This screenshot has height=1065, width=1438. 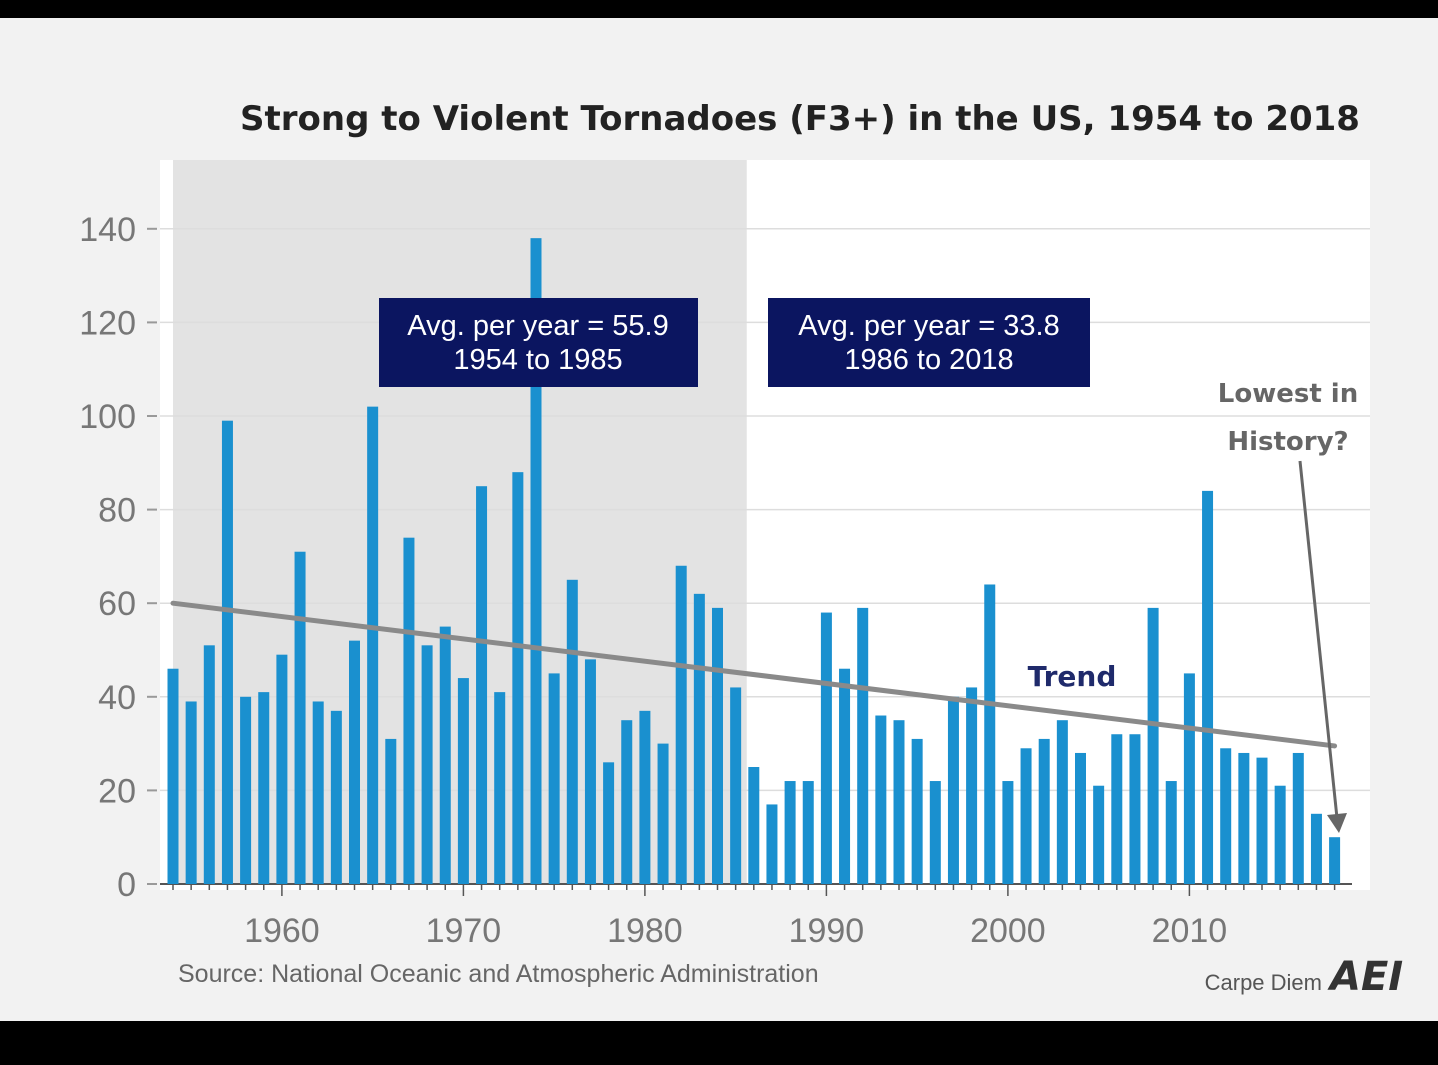 What do you see at coordinates (699, 738) in the screenshot?
I see `bar-1983` at bounding box center [699, 738].